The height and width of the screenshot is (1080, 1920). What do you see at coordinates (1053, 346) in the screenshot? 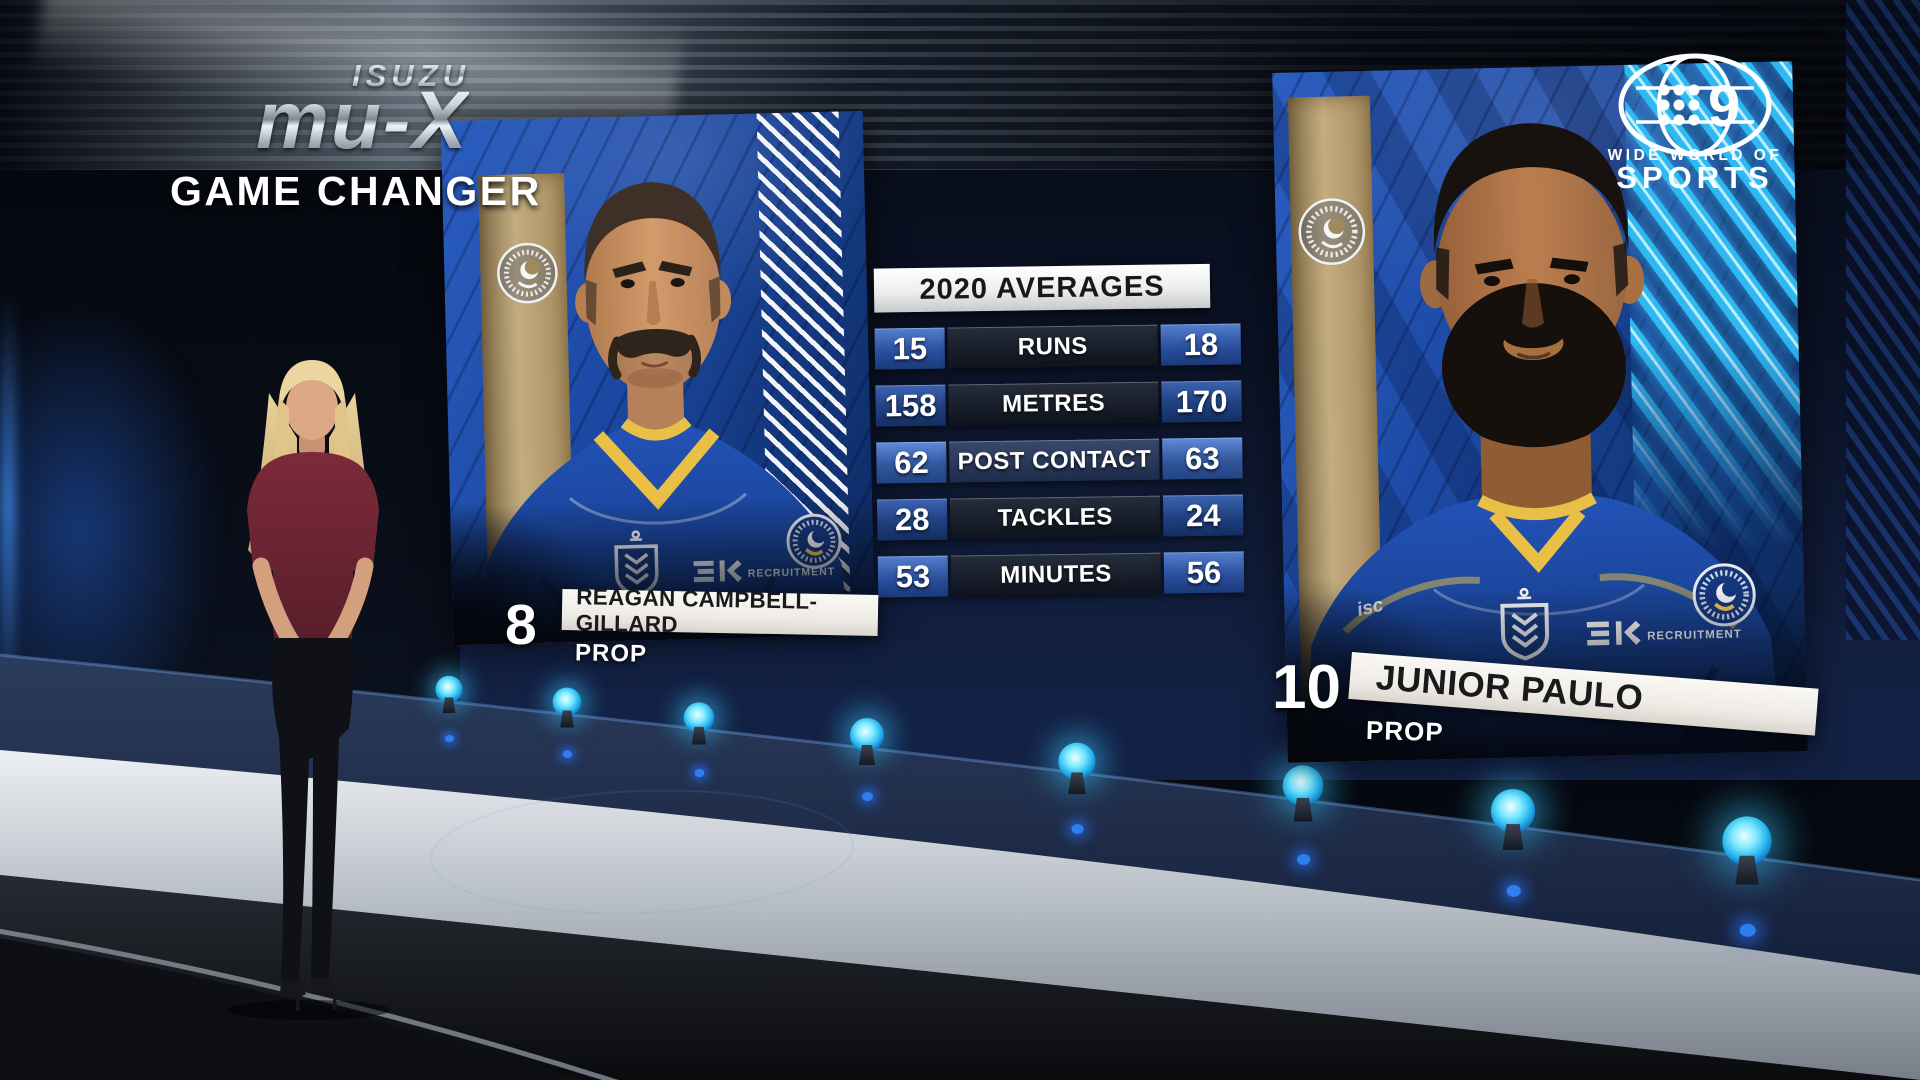
I see `stat-label: RUNS` at bounding box center [1053, 346].